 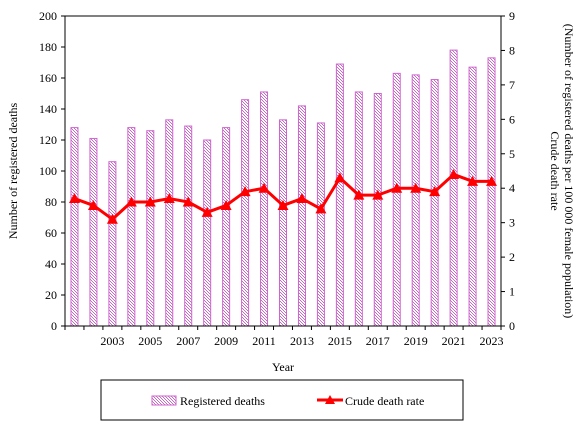 What do you see at coordinates (93, 204) in the screenshot?
I see `rate-point-2002` at bounding box center [93, 204].